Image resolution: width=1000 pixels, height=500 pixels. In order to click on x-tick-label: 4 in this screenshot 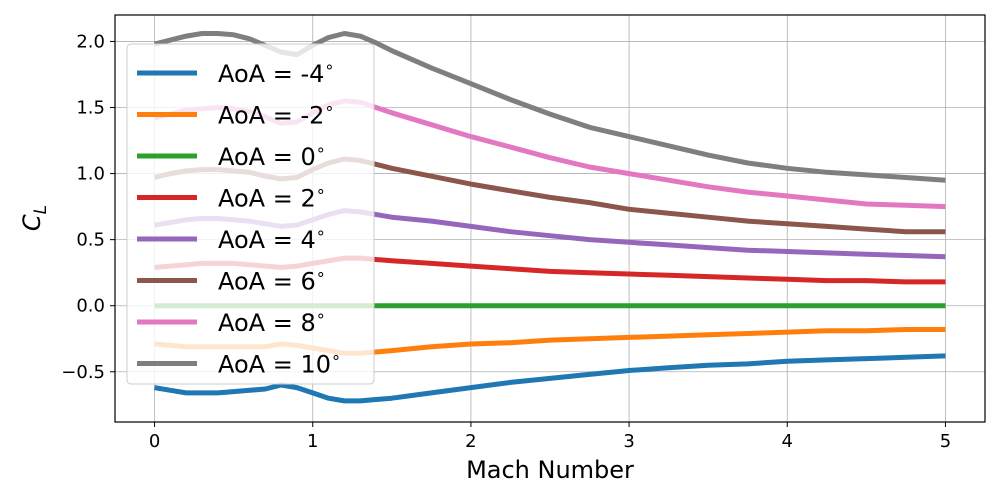, I will do `click(787, 441)`.